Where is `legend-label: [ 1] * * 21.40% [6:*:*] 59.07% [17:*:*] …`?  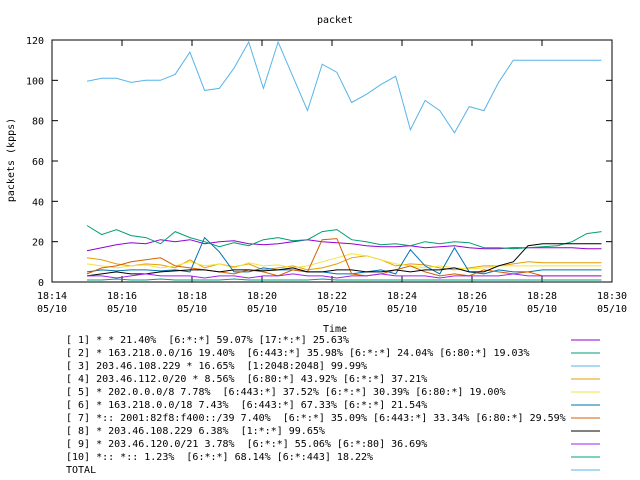 legend-label: [ 1] * * 21.40% [6:*:*] 59.07% [17:*:*] … is located at coordinates (207, 340).